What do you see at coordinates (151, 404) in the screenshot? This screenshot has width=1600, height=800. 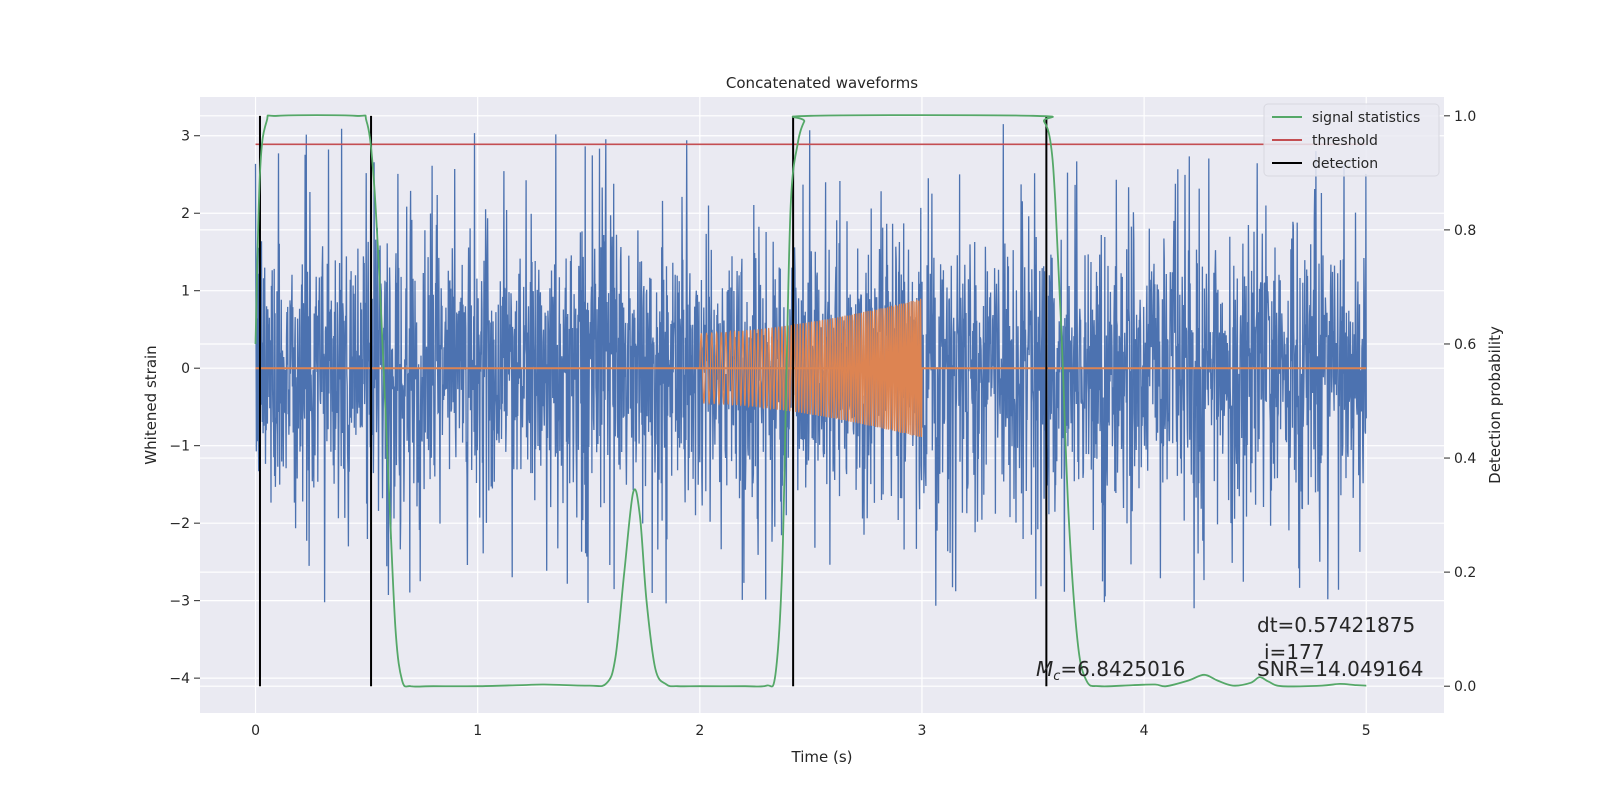 I see `y-axis-label: Whitened strain` at bounding box center [151, 404].